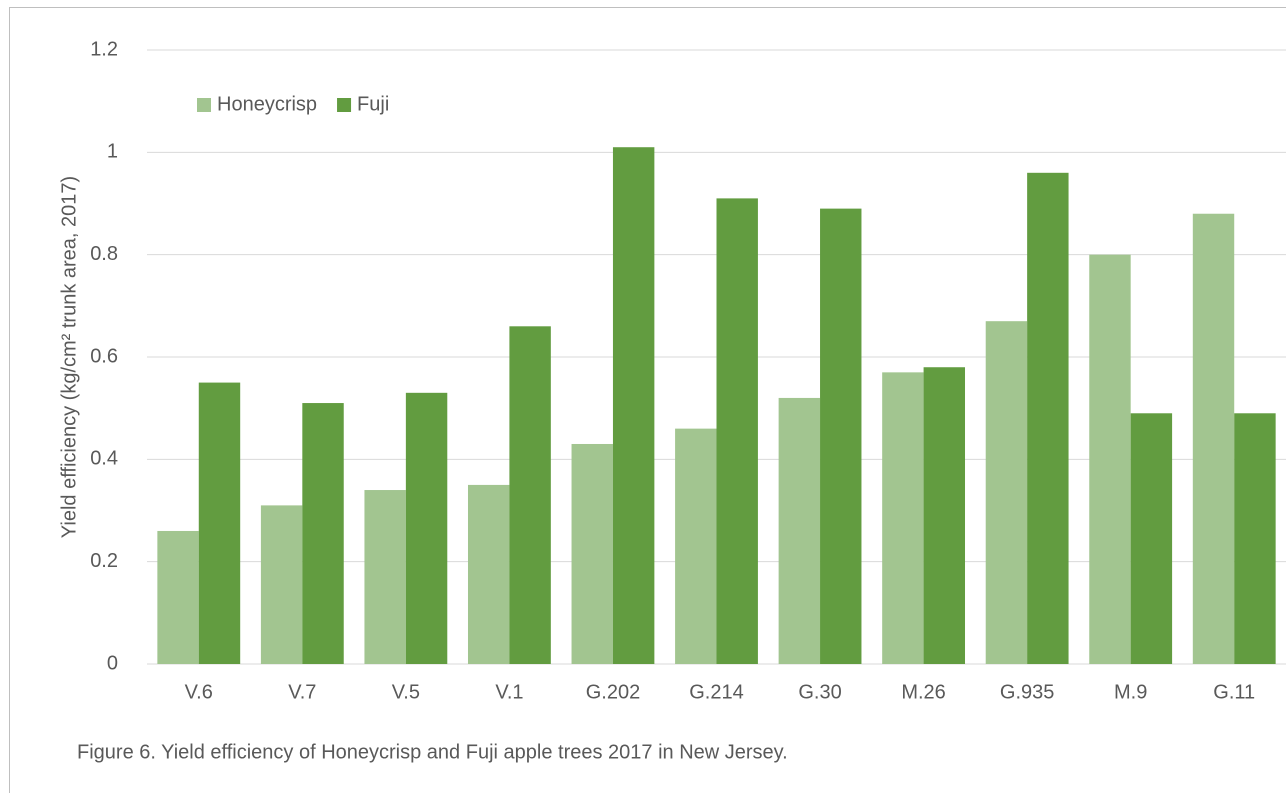  Describe the element at coordinates (104, 561) in the screenshot. I see `y-tick-label: 0.2` at that location.